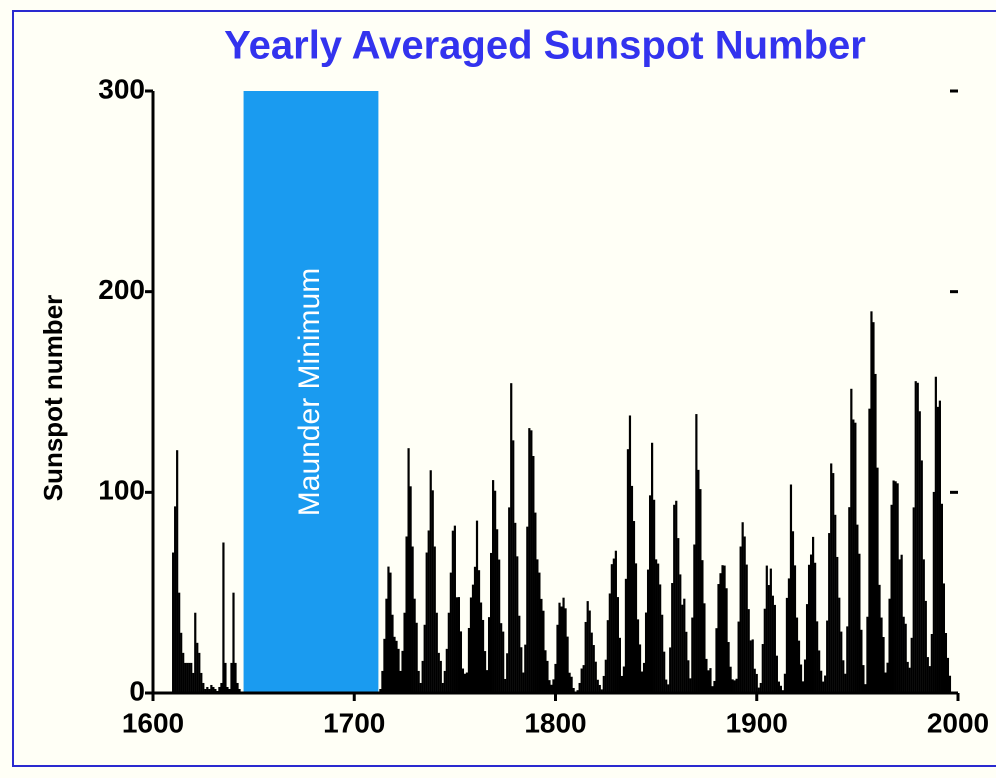 The height and width of the screenshot is (778, 996). Describe the element at coordinates (555, 722) in the screenshot. I see `x-tick-label: 1800` at that location.